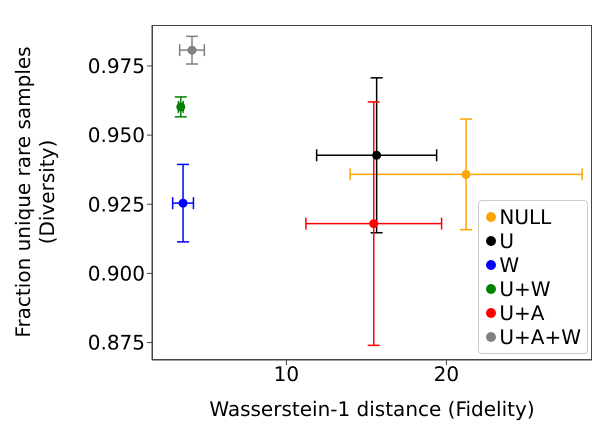 This screenshot has height=426, width=594. I want to click on x-tick-label: 10, so click(287, 374).